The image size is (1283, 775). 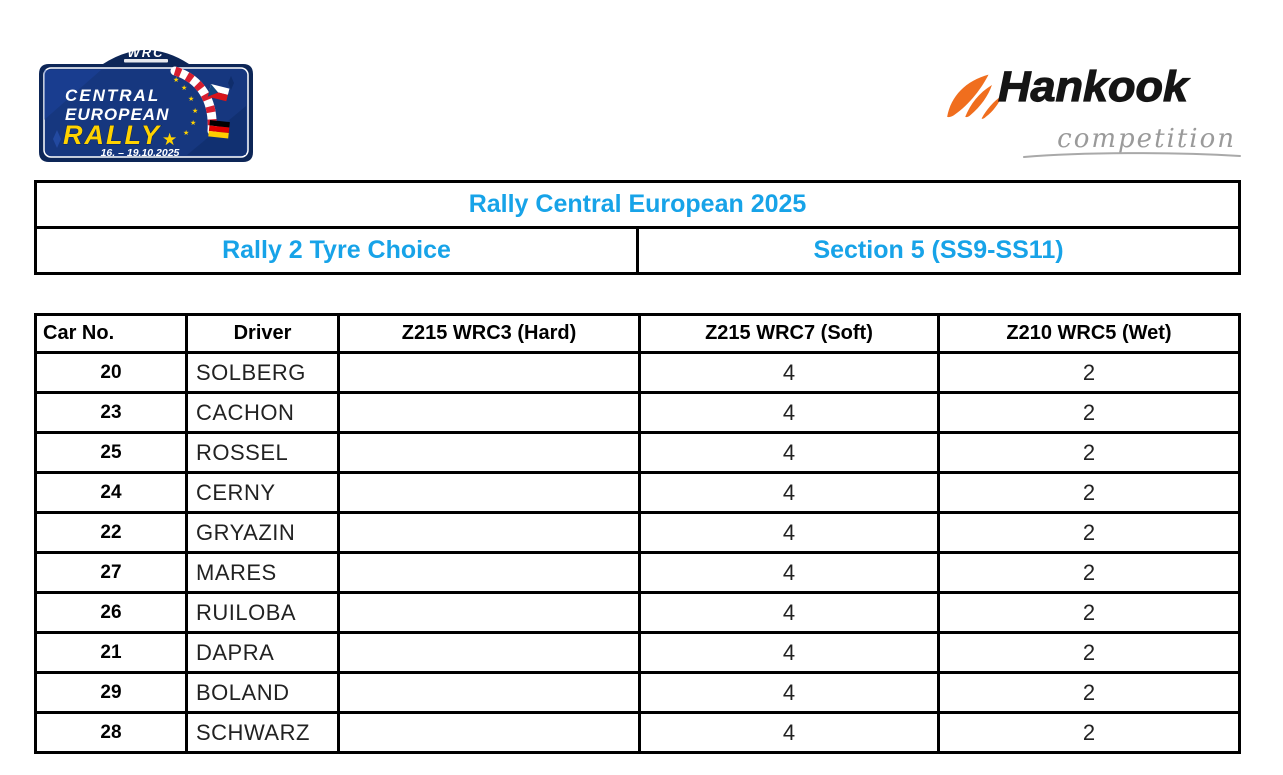 I want to click on hankook-logo: Hankook competition, so click(x=1092, y=112).